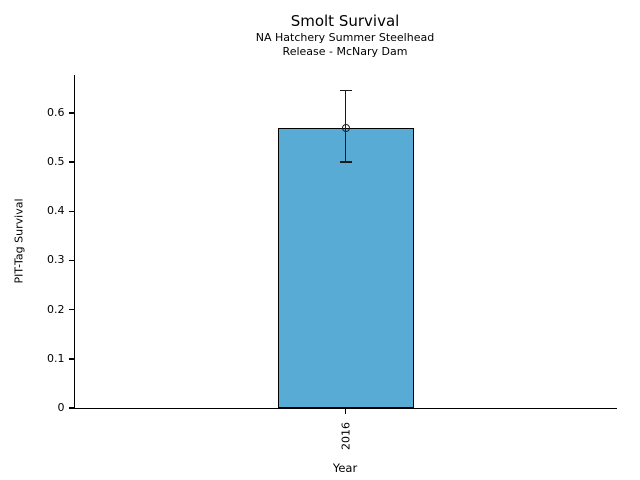 This screenshot has height=480, width=640. I want to click on y-tick-label: 0.3, so click(56, 260).